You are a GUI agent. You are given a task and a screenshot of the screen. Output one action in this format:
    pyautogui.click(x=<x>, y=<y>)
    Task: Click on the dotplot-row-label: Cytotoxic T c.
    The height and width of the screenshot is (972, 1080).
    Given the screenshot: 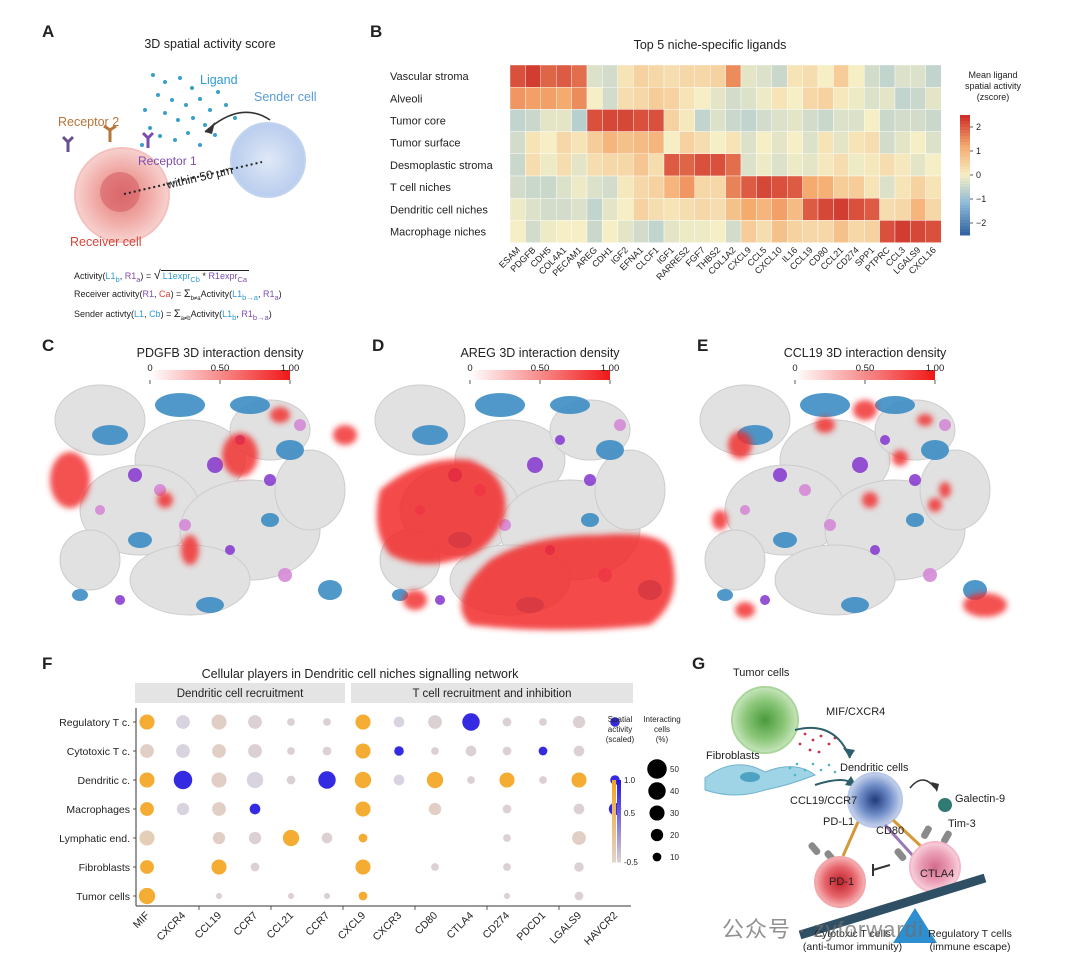 What is the action you would take?
    pyautogui.click(x=98, y=752)
    